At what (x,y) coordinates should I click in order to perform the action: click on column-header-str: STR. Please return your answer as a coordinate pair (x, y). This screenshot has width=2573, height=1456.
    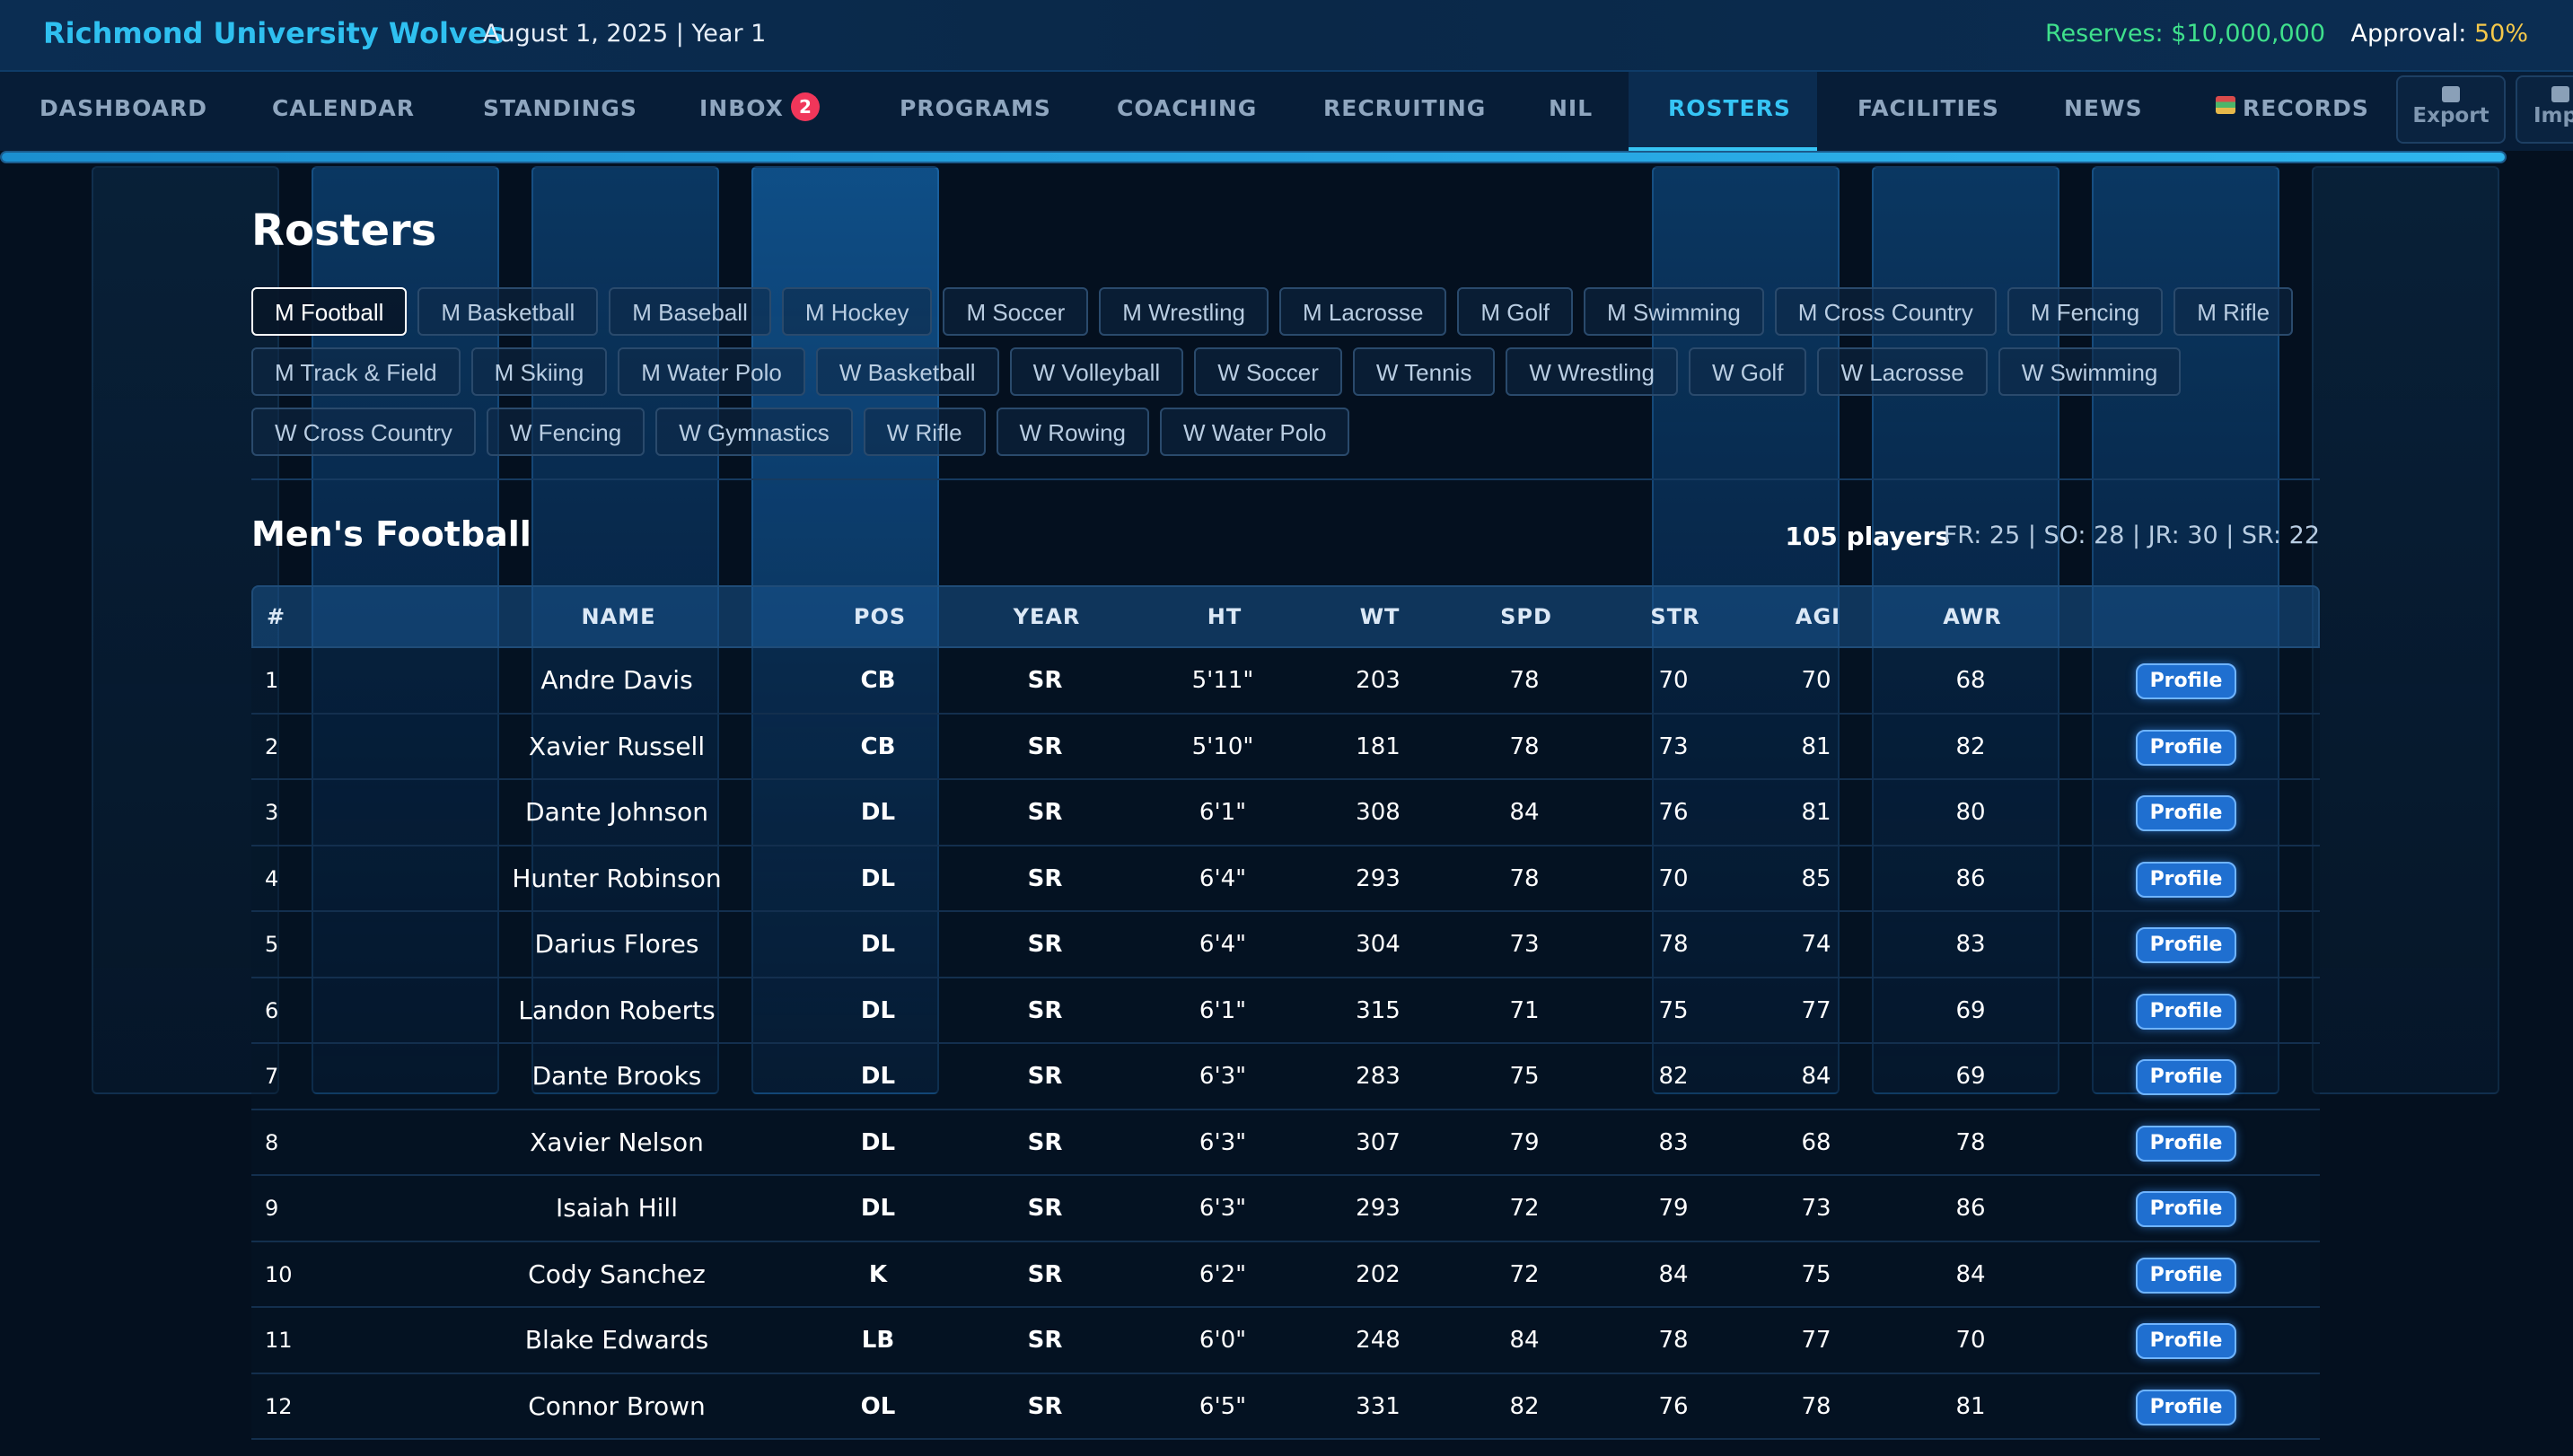
    Looking at the image, I should click on (1675, 616).